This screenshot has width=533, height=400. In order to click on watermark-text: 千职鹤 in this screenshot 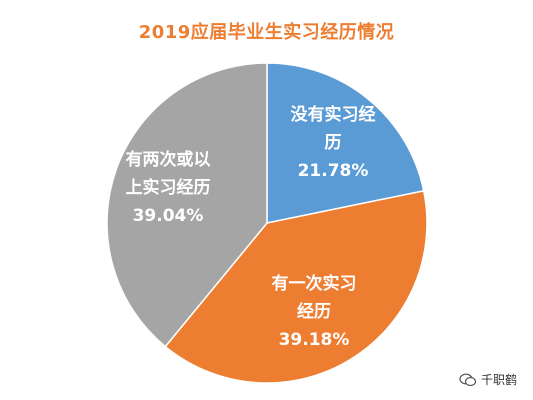, I will do `click(498, 380)`.